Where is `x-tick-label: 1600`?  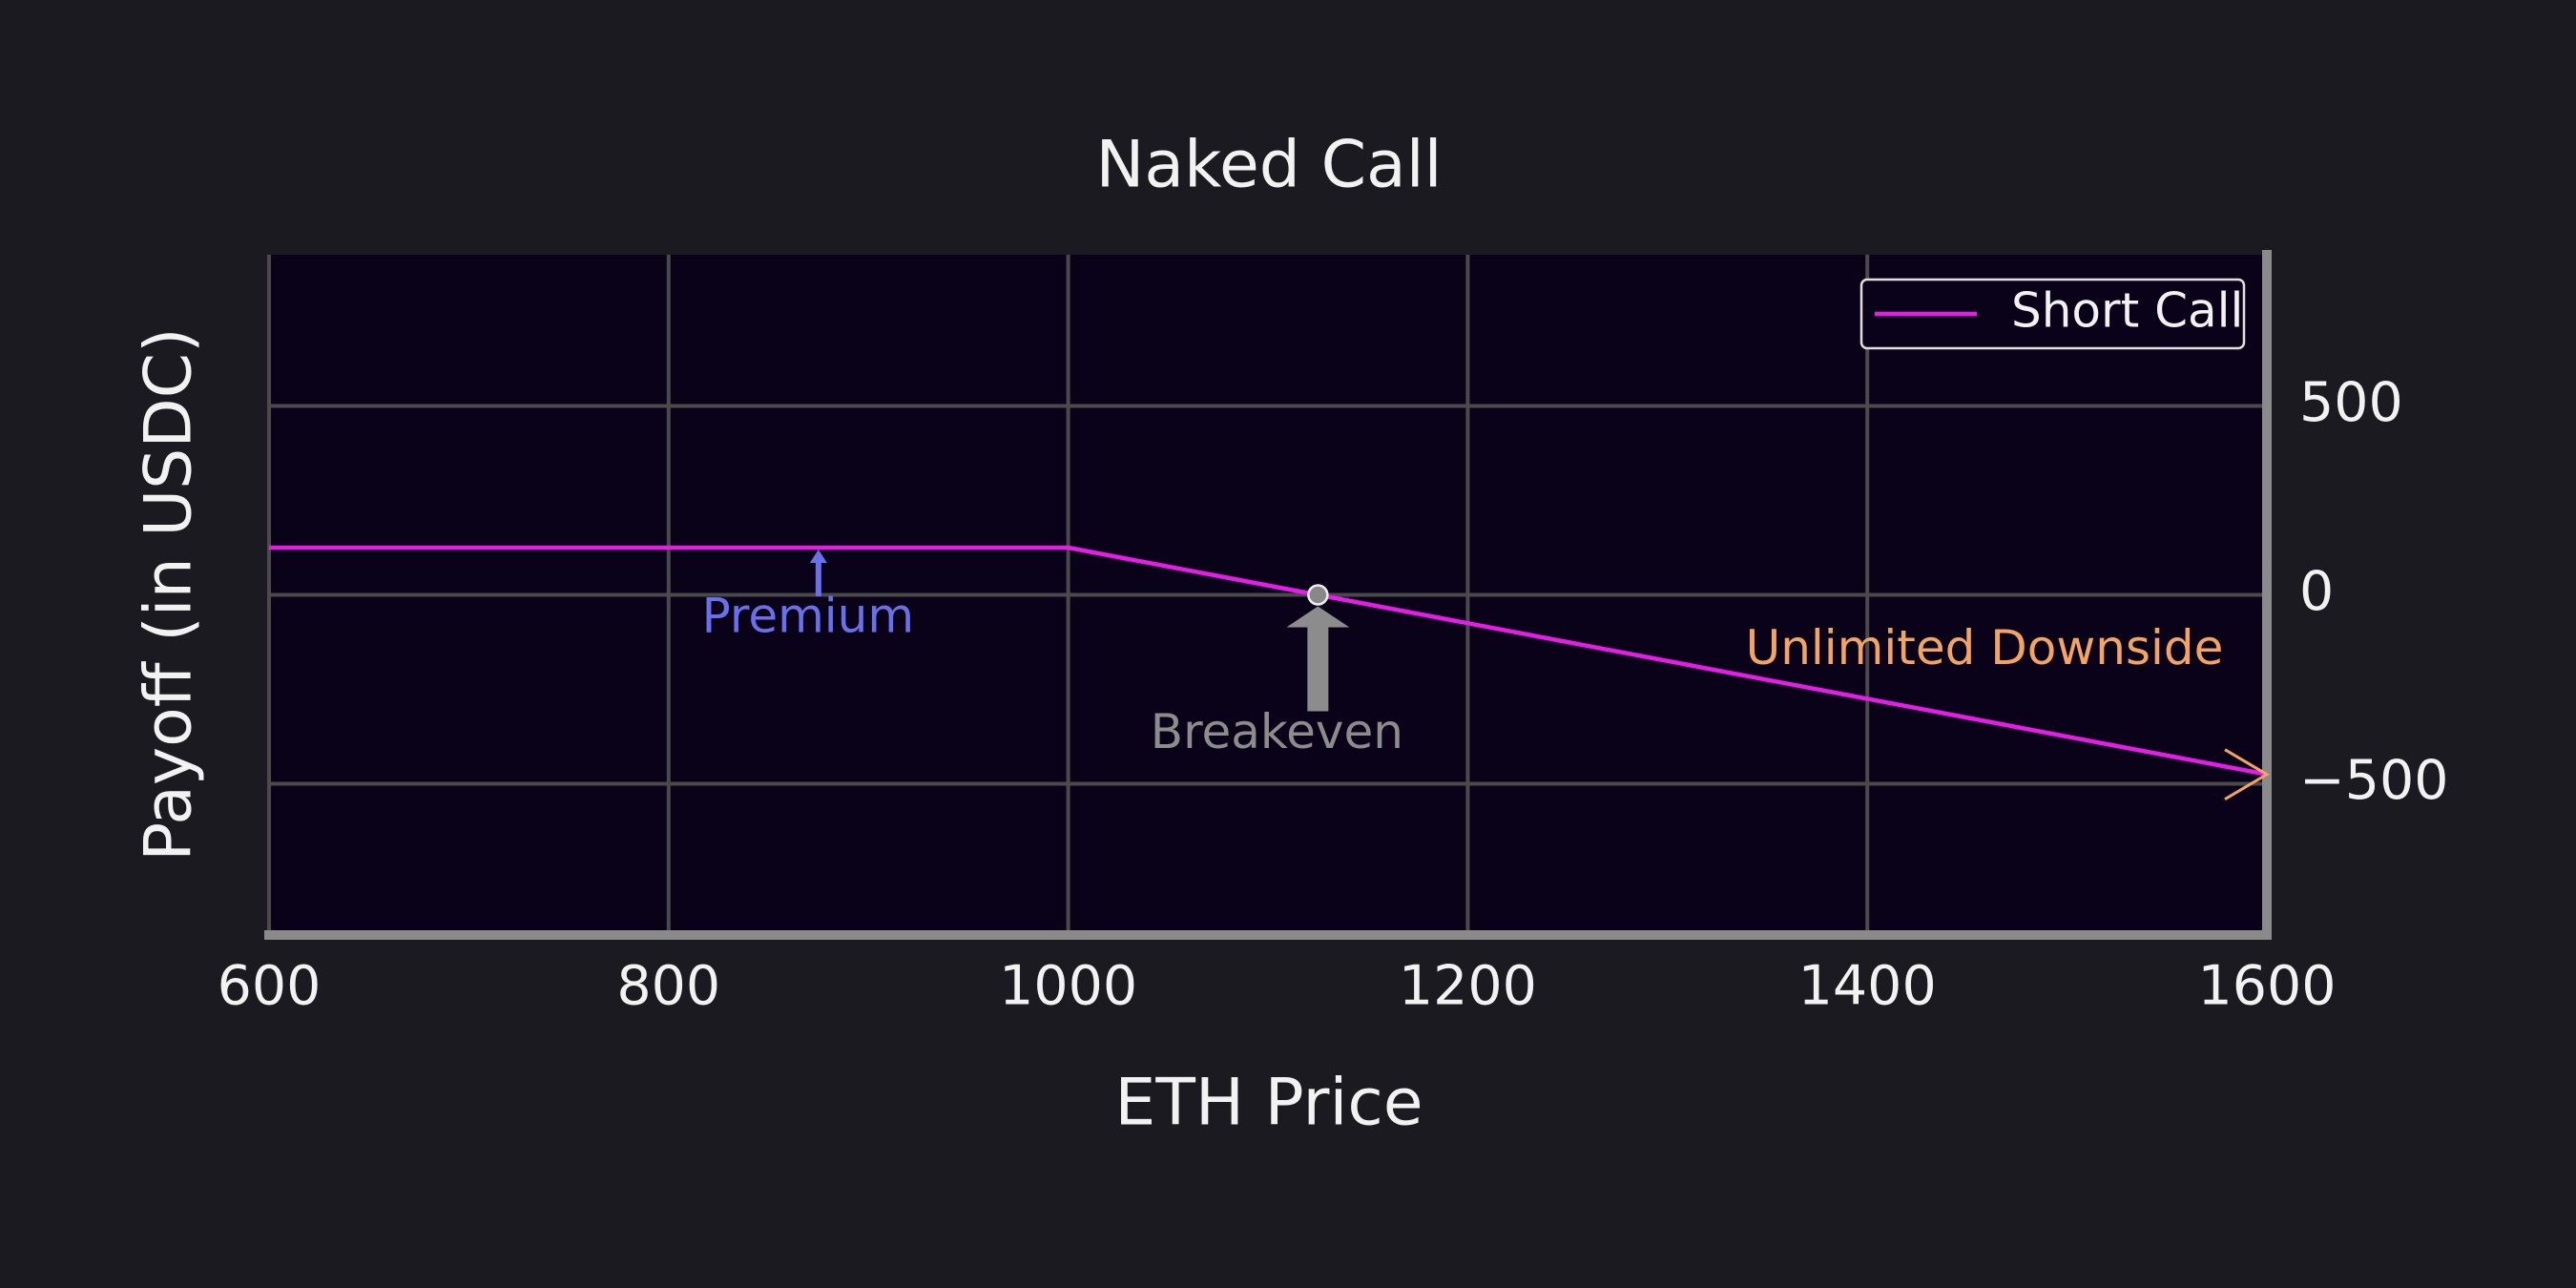 x-tick-label: 1600 is located at coordinates (2266, 986).